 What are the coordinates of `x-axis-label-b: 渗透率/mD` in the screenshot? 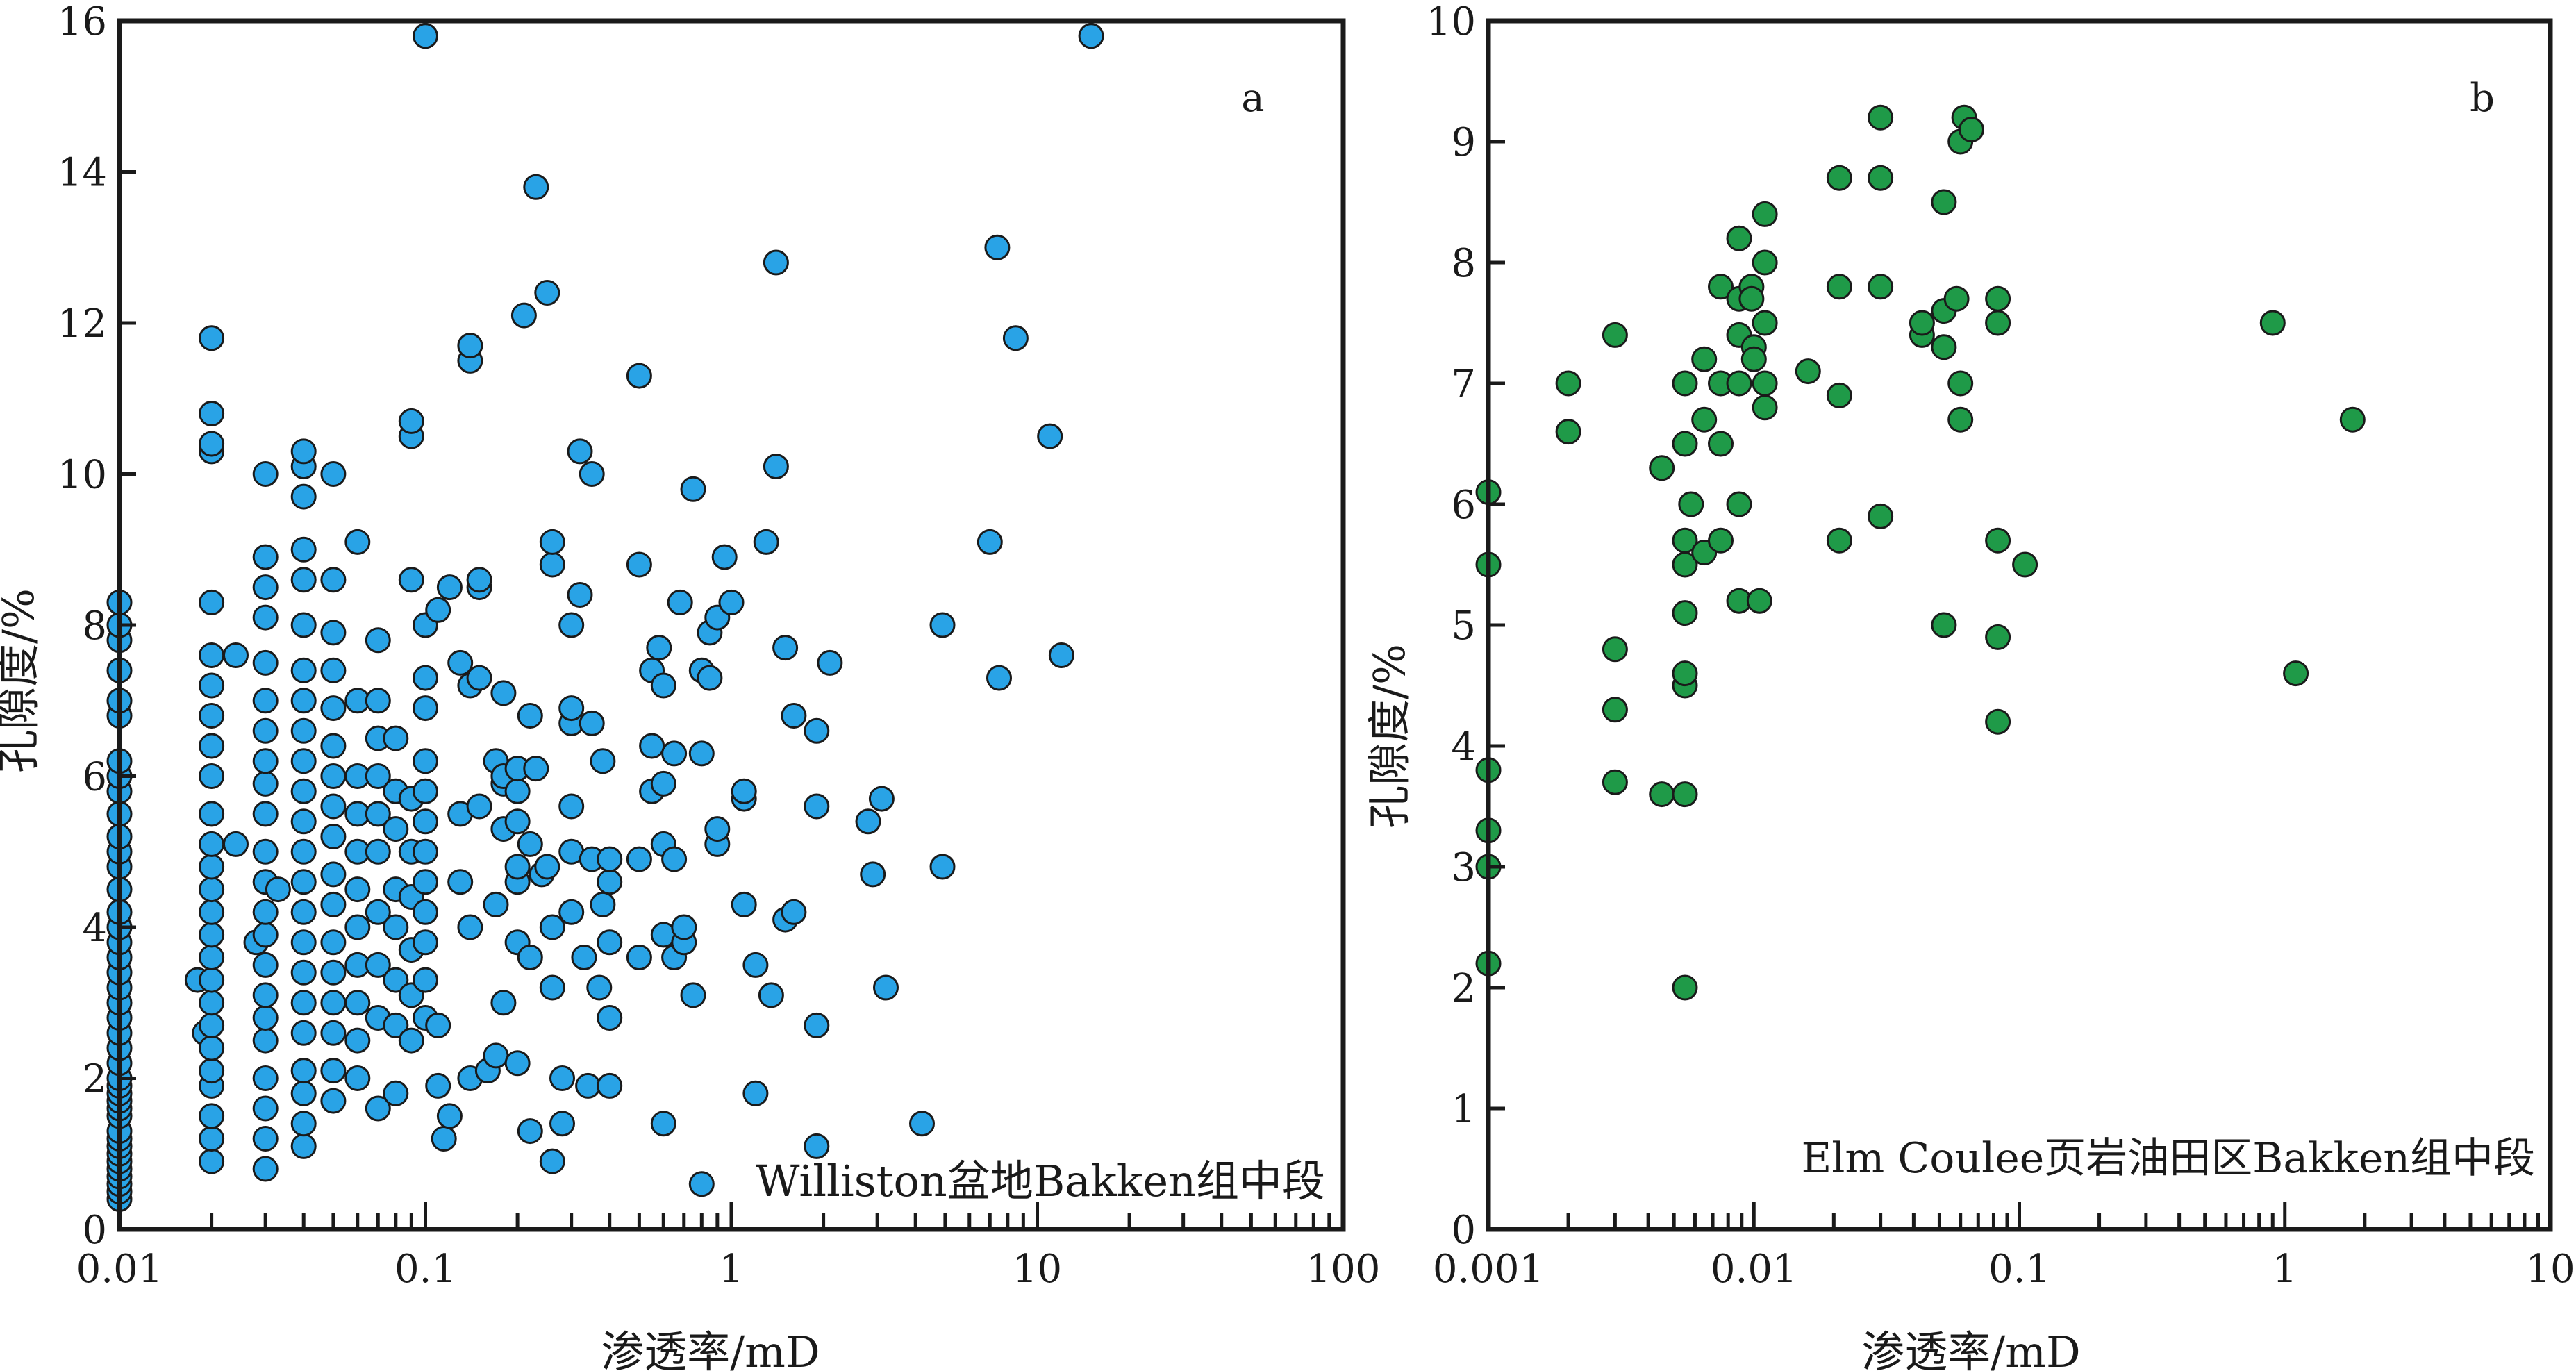 It's located at (1970, 1349).